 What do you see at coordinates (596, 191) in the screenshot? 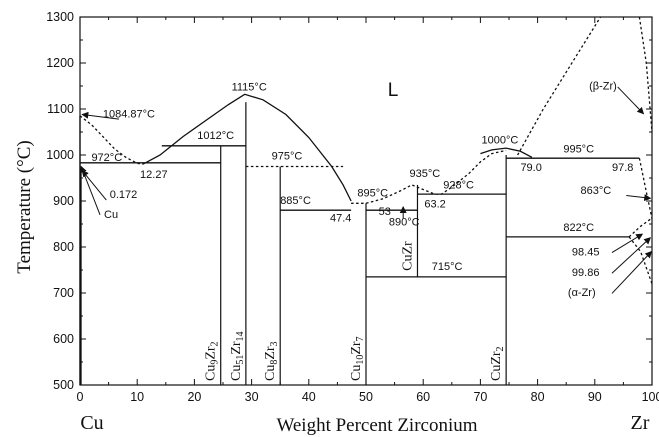
I see `annotation-label: 863°C` at bounding box center [596, 191].